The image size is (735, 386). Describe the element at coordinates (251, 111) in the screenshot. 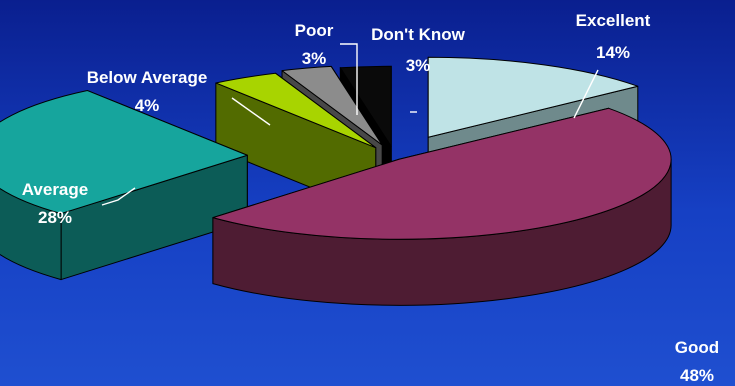

I see `leader-below-average` at that location.